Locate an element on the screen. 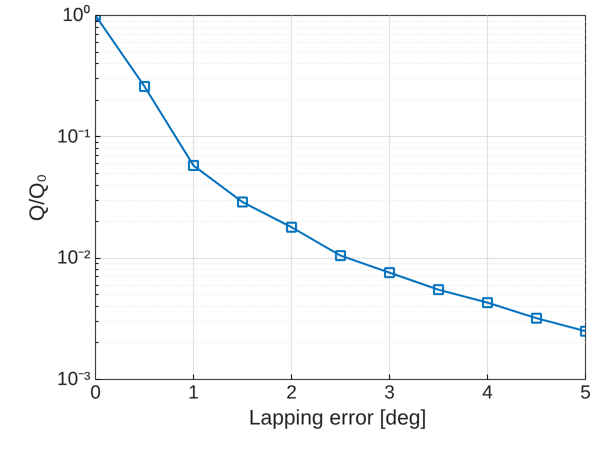 The height and width of the screenshot is (449, 597). x-tick-label: 2 is located at coordinates (291, 393).